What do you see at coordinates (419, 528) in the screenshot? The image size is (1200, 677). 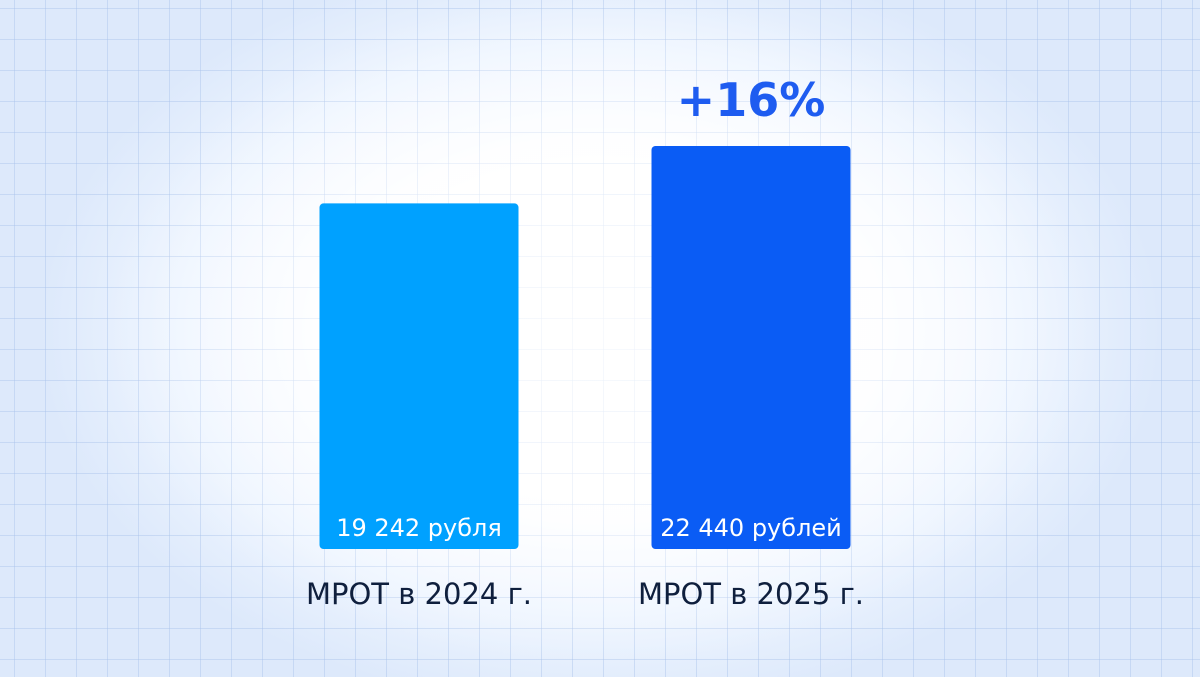 I see `bar-value-label-2024: 19 242 рубля` at bounding box center [419, 528].